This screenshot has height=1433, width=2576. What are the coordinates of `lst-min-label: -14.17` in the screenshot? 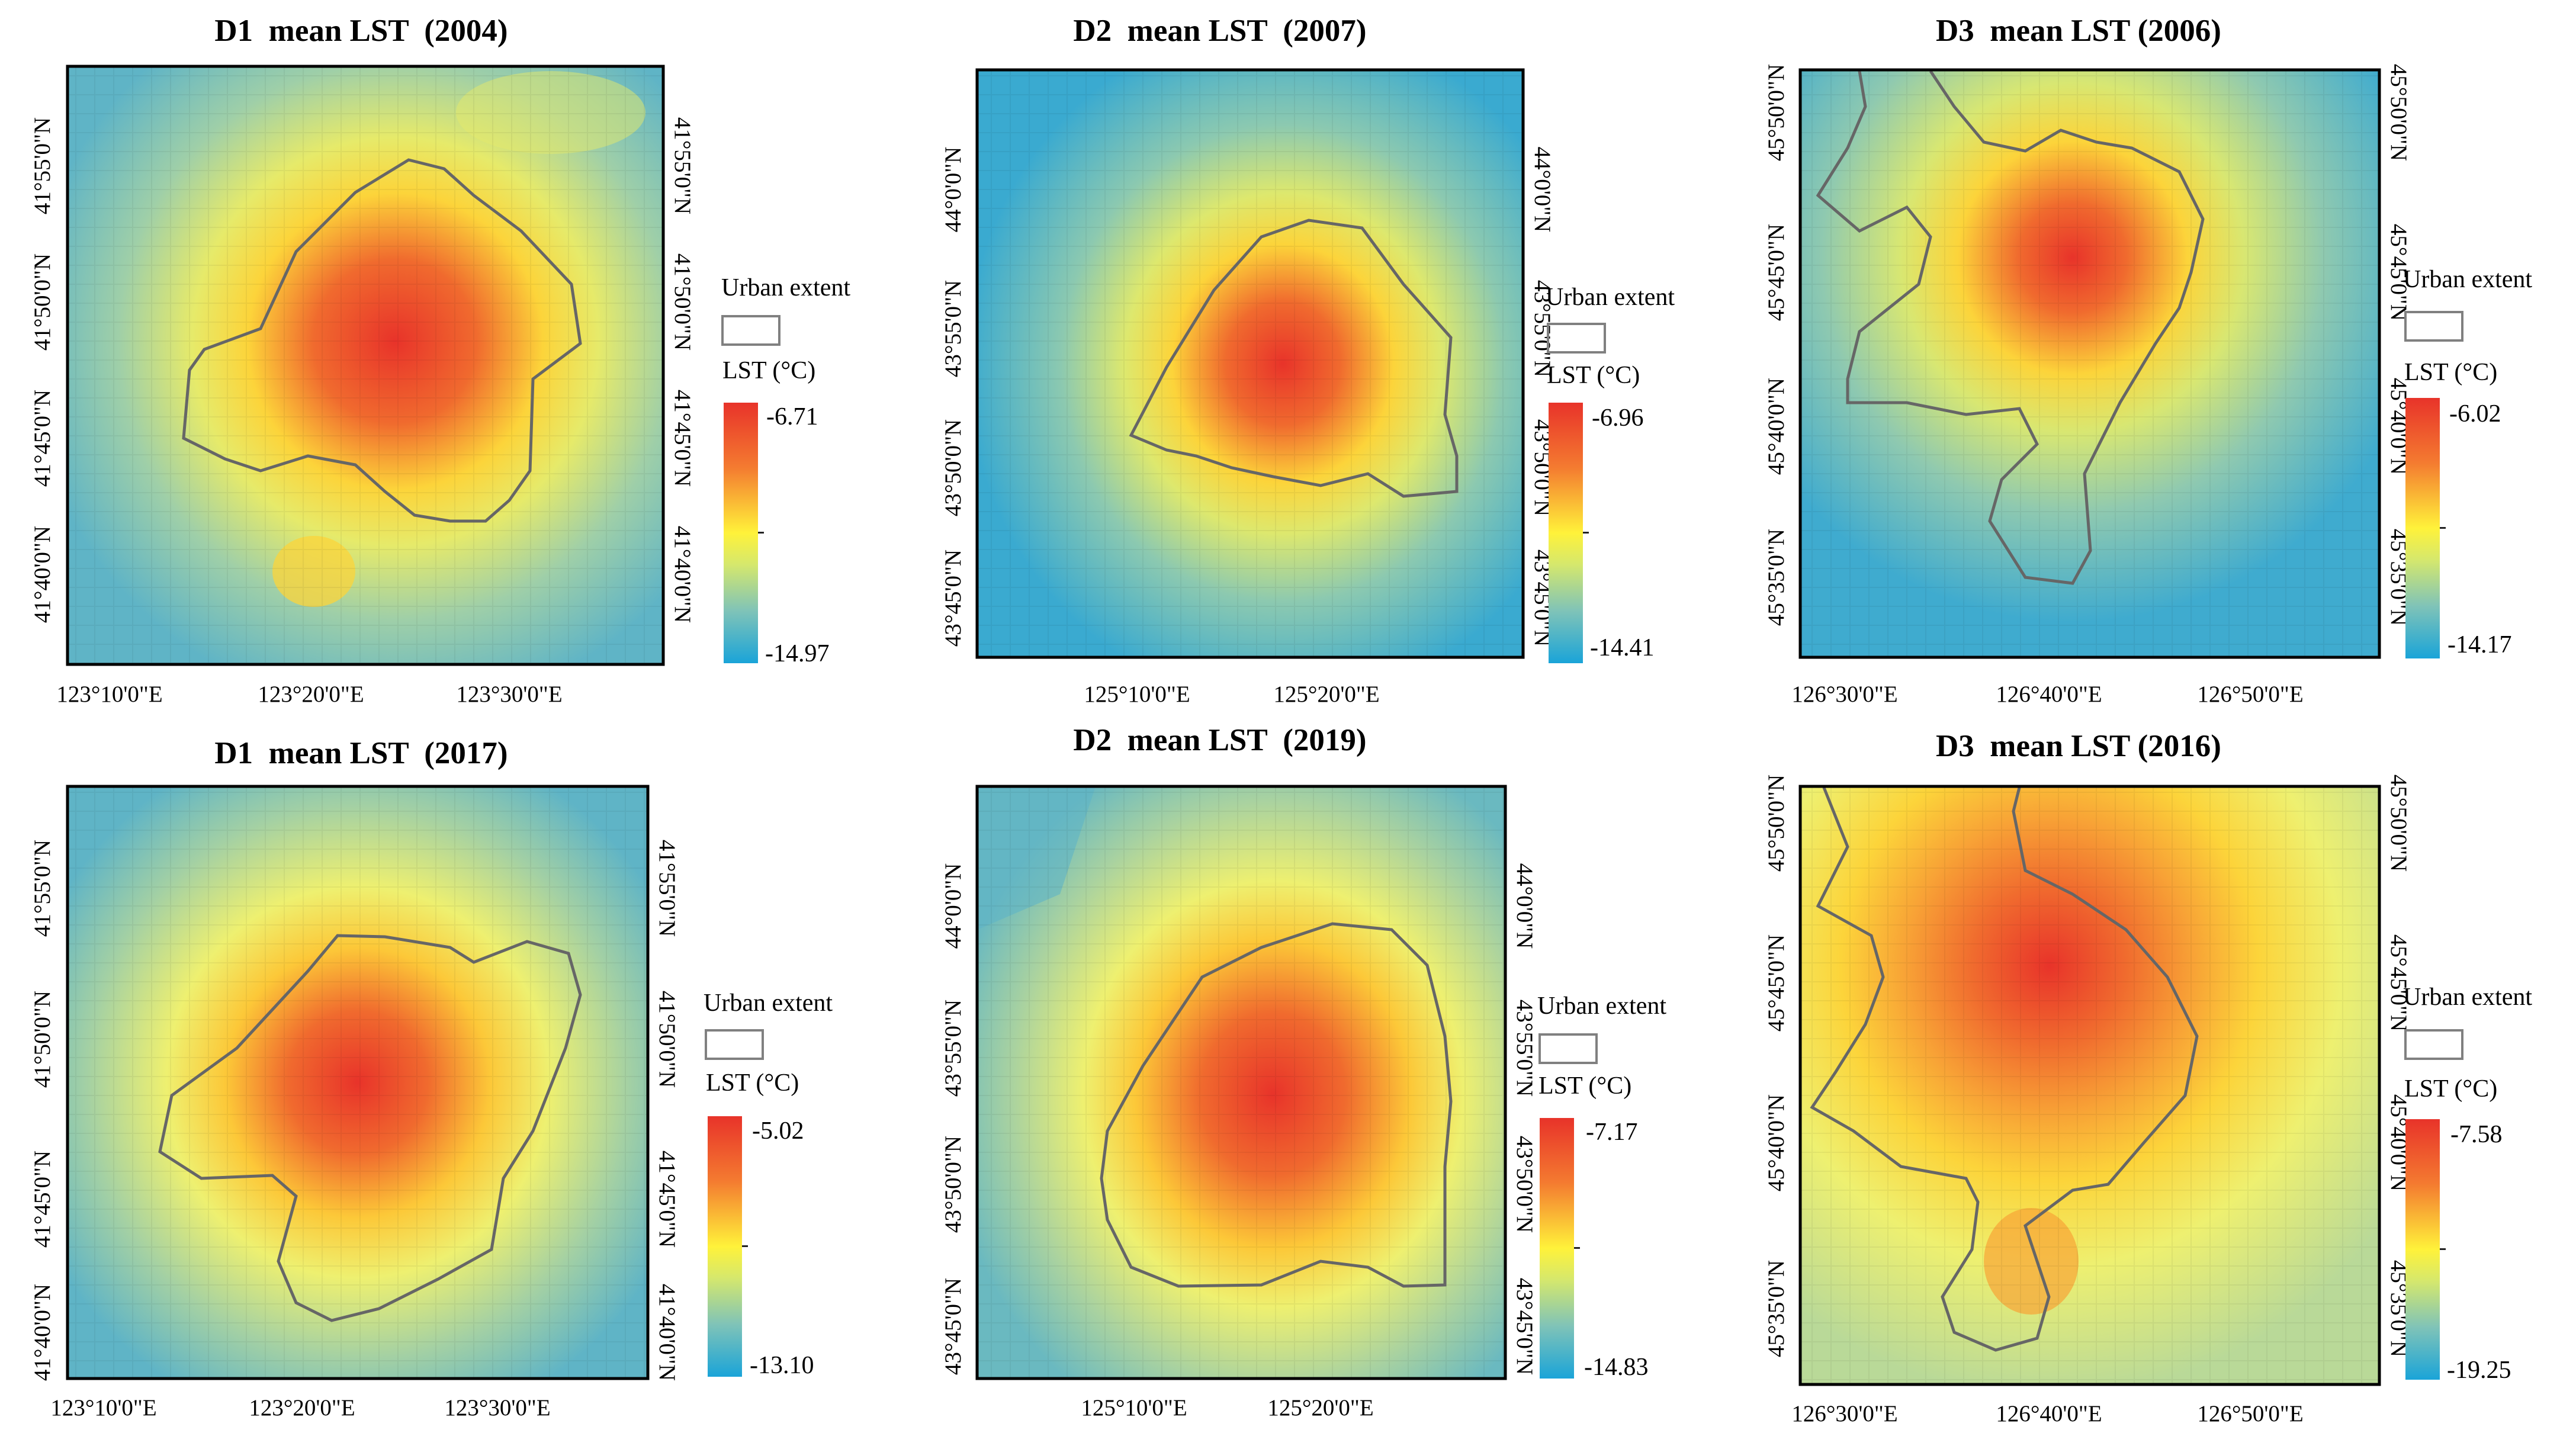 It's located at (2479, 644).